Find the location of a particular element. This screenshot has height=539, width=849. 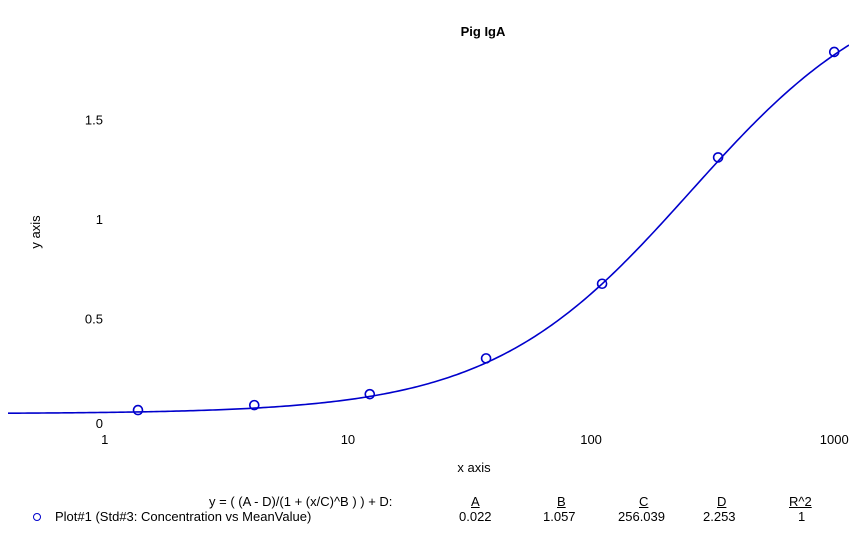

x-tick-label: 10 is located at coordinates (348, 439).